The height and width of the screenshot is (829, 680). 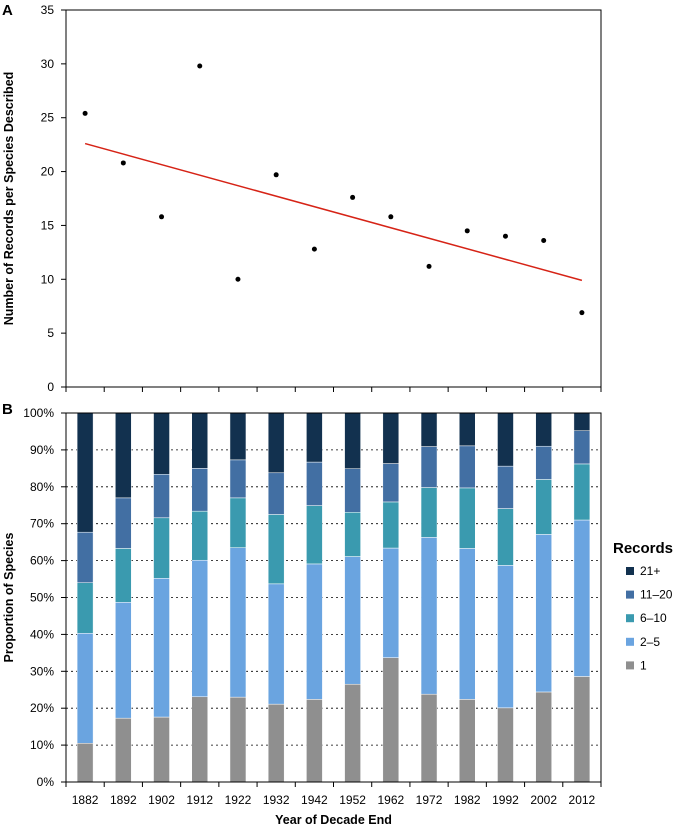 I want to click on y-tick-label-b: 50%, so click(x=42, y=598).